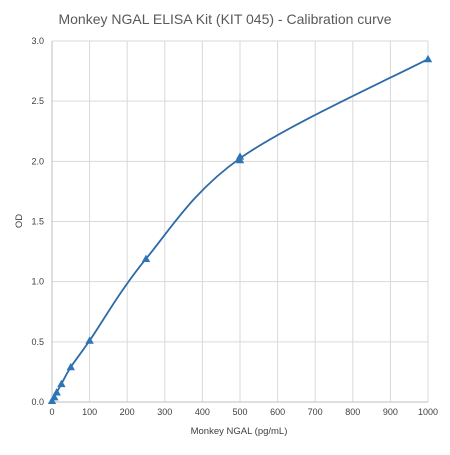  What do you see at coordinates (37, 282) in the screenshot?
I see `y-tick-label: 1.0` at bounding box center [37, 282].